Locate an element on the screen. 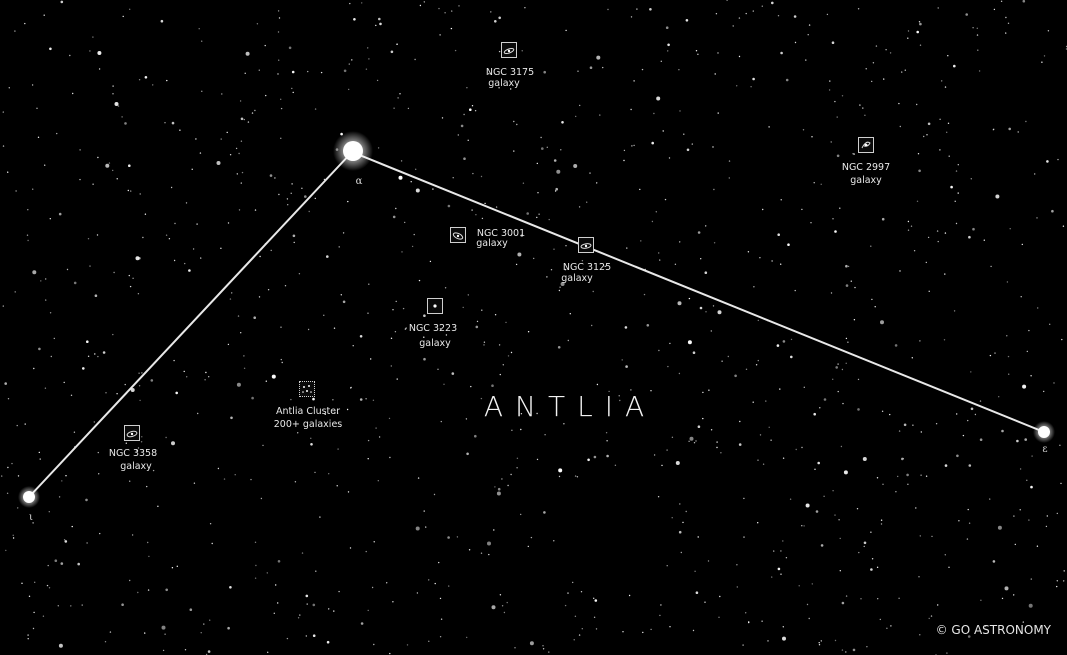  object-name-ngc3223: NGC 3223 is located at coordinates (433, 328).